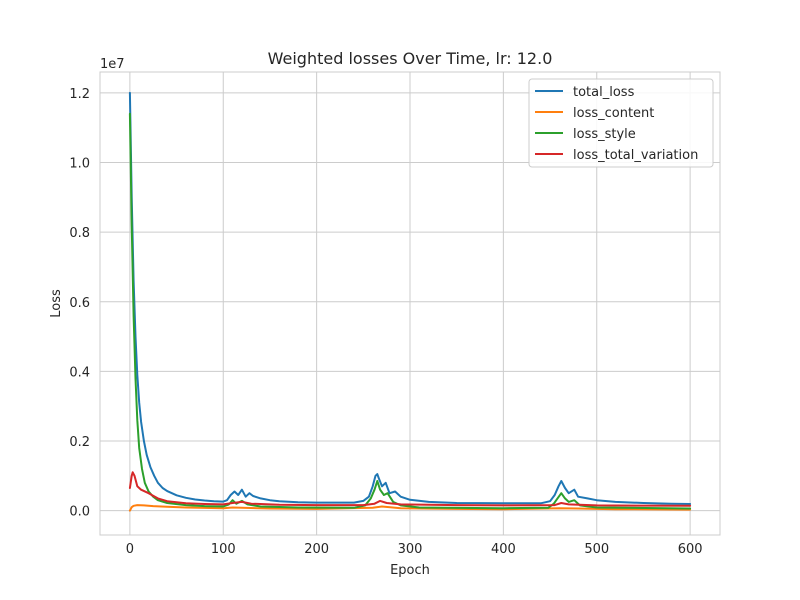 Image resolution: width=800 pixels, height=600 pixels. Describe the element at coordinates (410, 489) in the screenshot. I see `series-line-loss-total-variation` at that location.